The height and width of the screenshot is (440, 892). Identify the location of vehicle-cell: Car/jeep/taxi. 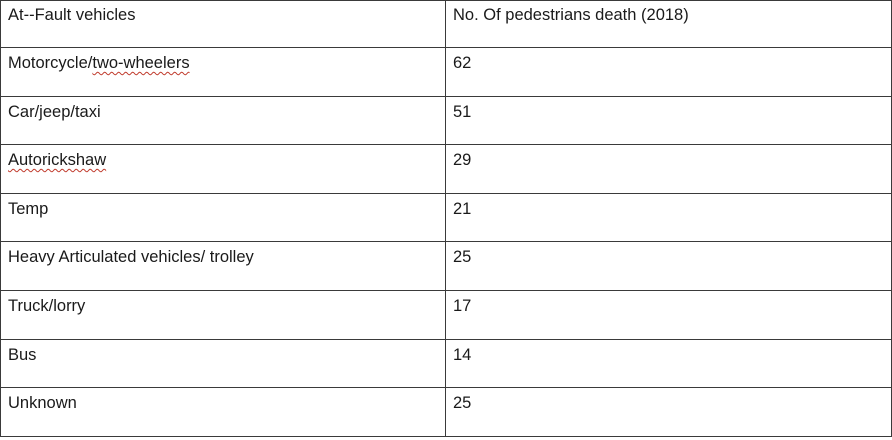
(223, 120).